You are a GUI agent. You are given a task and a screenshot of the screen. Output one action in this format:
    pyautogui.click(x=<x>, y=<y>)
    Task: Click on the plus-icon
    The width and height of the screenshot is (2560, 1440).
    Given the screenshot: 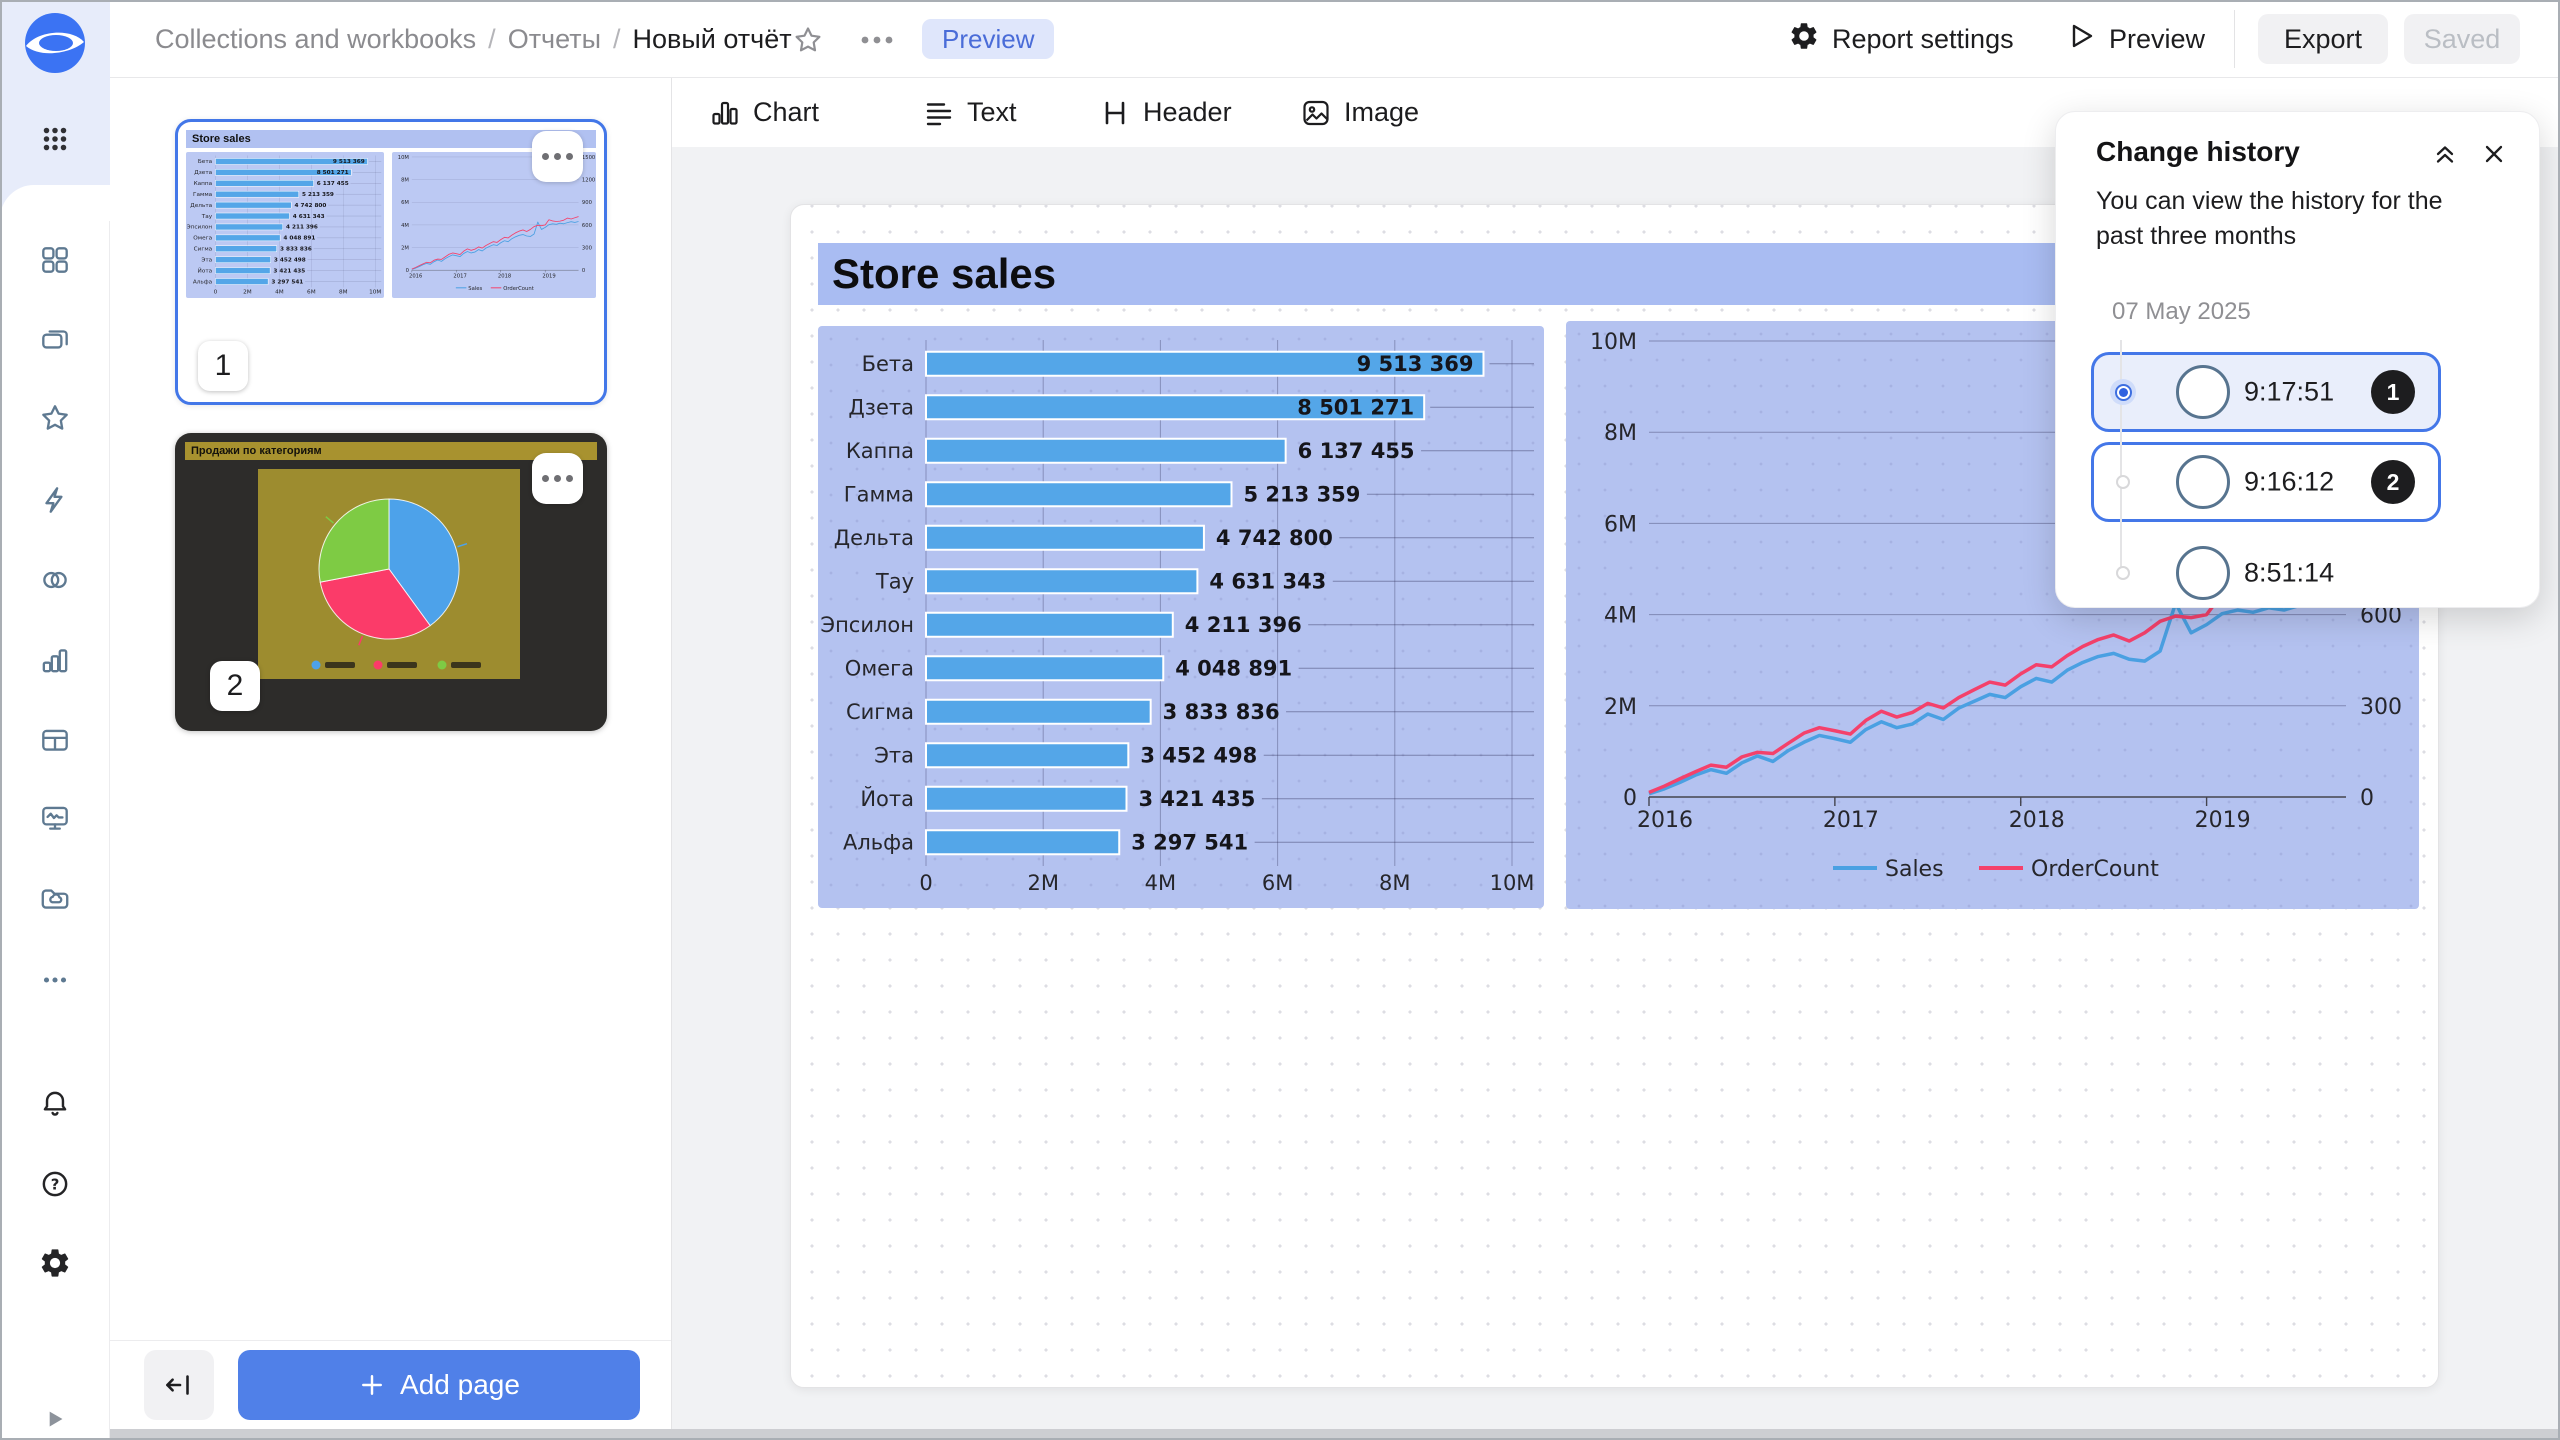 What is the action you would take?
    pyautogui.click(x=372, y=1385)
    